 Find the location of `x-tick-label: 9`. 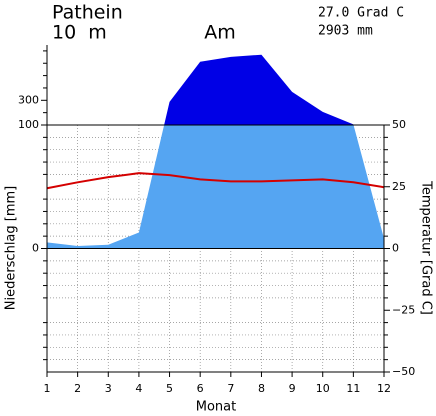

x-tick-label: 9 is located at coordinates (292, 388).